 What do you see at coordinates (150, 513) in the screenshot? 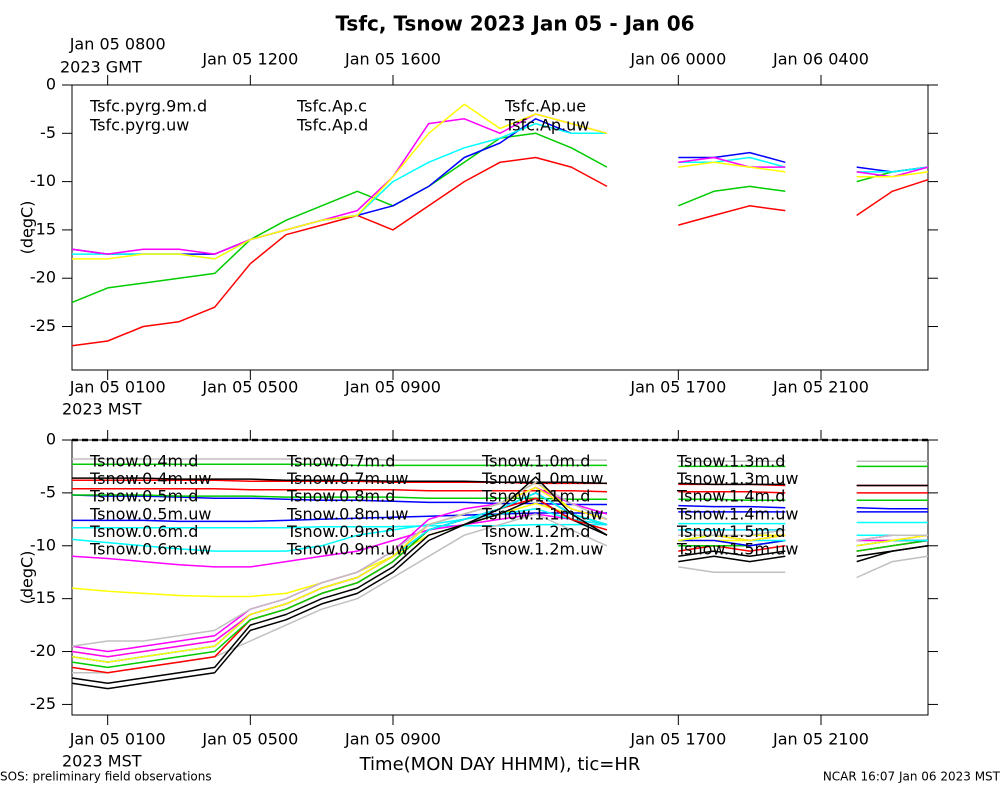
I see `legend-label: Tsnow.0.5m.uw` at bounding box center [150, 513].